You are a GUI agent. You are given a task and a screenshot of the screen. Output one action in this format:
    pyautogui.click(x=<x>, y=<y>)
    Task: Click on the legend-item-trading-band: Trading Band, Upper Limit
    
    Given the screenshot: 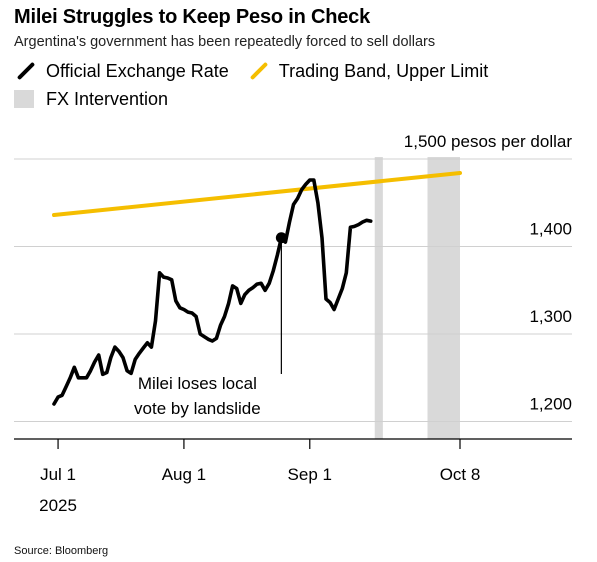 What is the action you would take?
    pyautogui.click(x=367, y=71)
    